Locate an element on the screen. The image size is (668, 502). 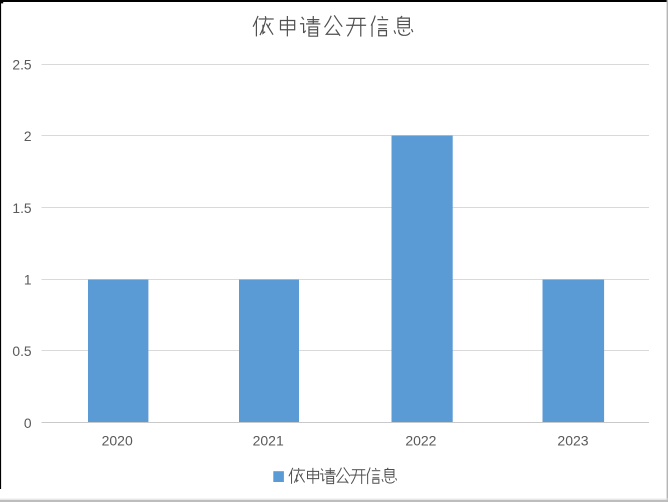
svg-text: 2.5 is located at coordinates (22, 64).